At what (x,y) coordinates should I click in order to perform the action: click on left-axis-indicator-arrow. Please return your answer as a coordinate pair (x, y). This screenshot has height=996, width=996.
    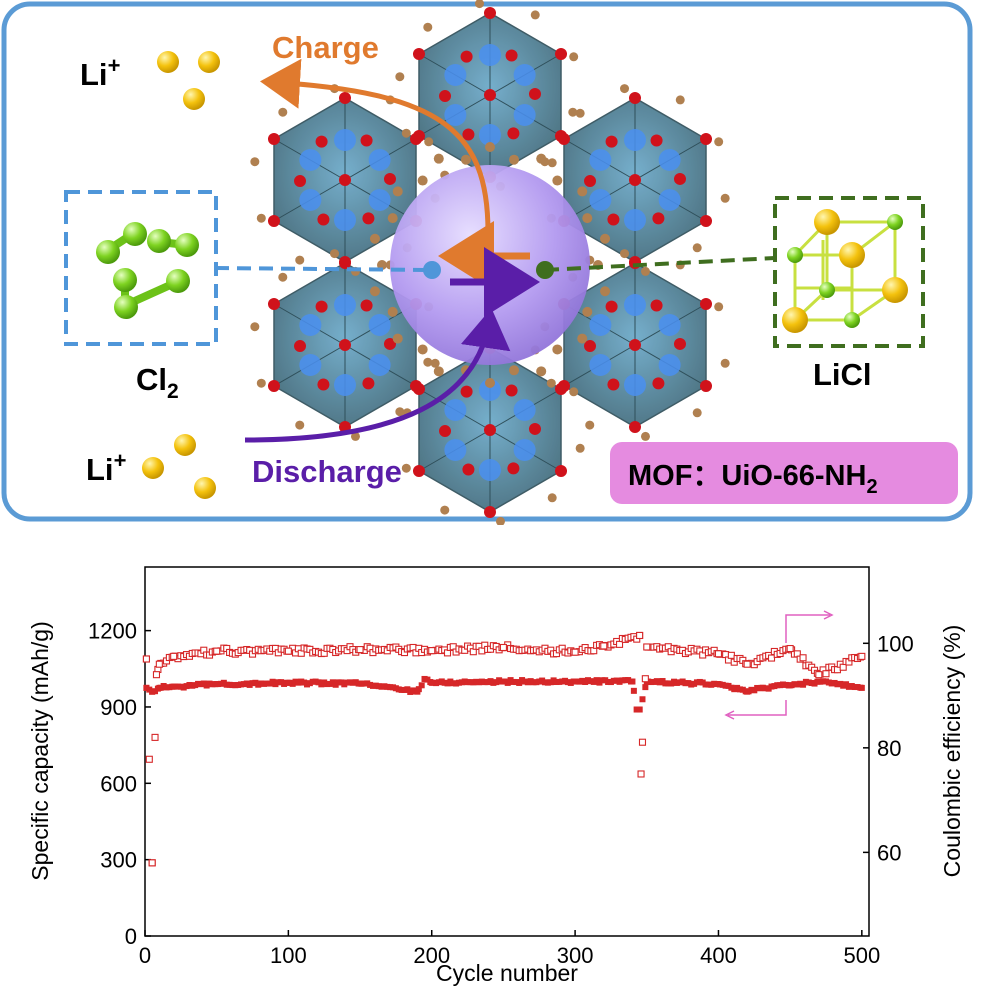
    Looking at the image, I should click on (757, 708).